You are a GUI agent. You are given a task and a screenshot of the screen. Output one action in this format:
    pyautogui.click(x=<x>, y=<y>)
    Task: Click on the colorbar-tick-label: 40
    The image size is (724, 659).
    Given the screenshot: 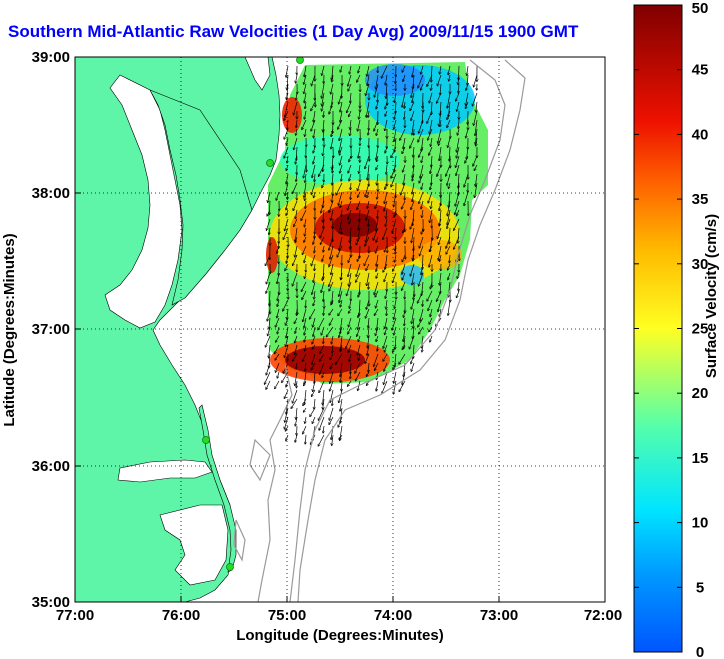 What is the action you would take?
    pyautogui.click(x=700, y=134)
    